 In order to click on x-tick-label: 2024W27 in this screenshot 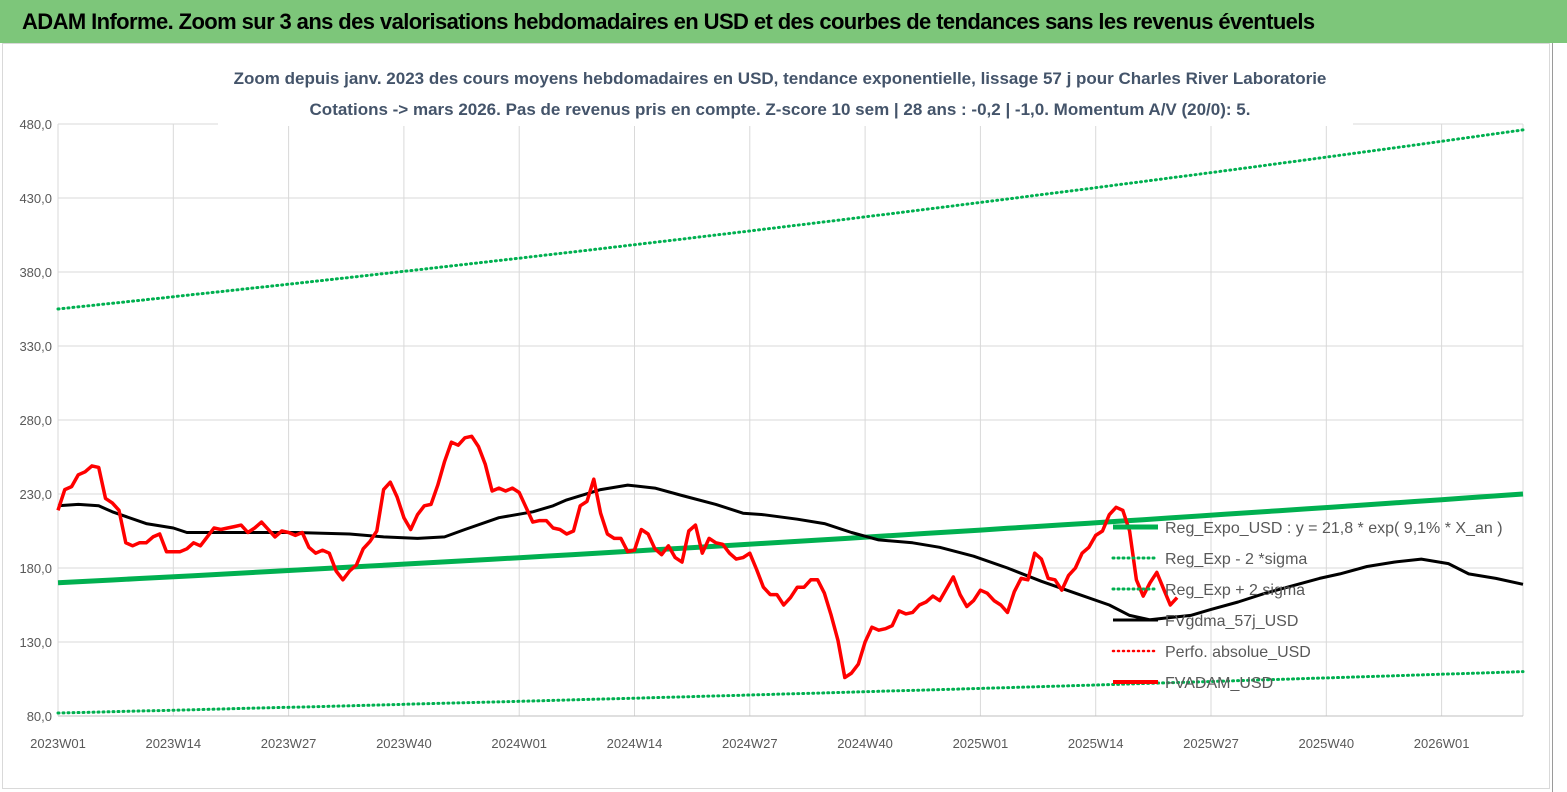, I will do `click(750, 743)`.